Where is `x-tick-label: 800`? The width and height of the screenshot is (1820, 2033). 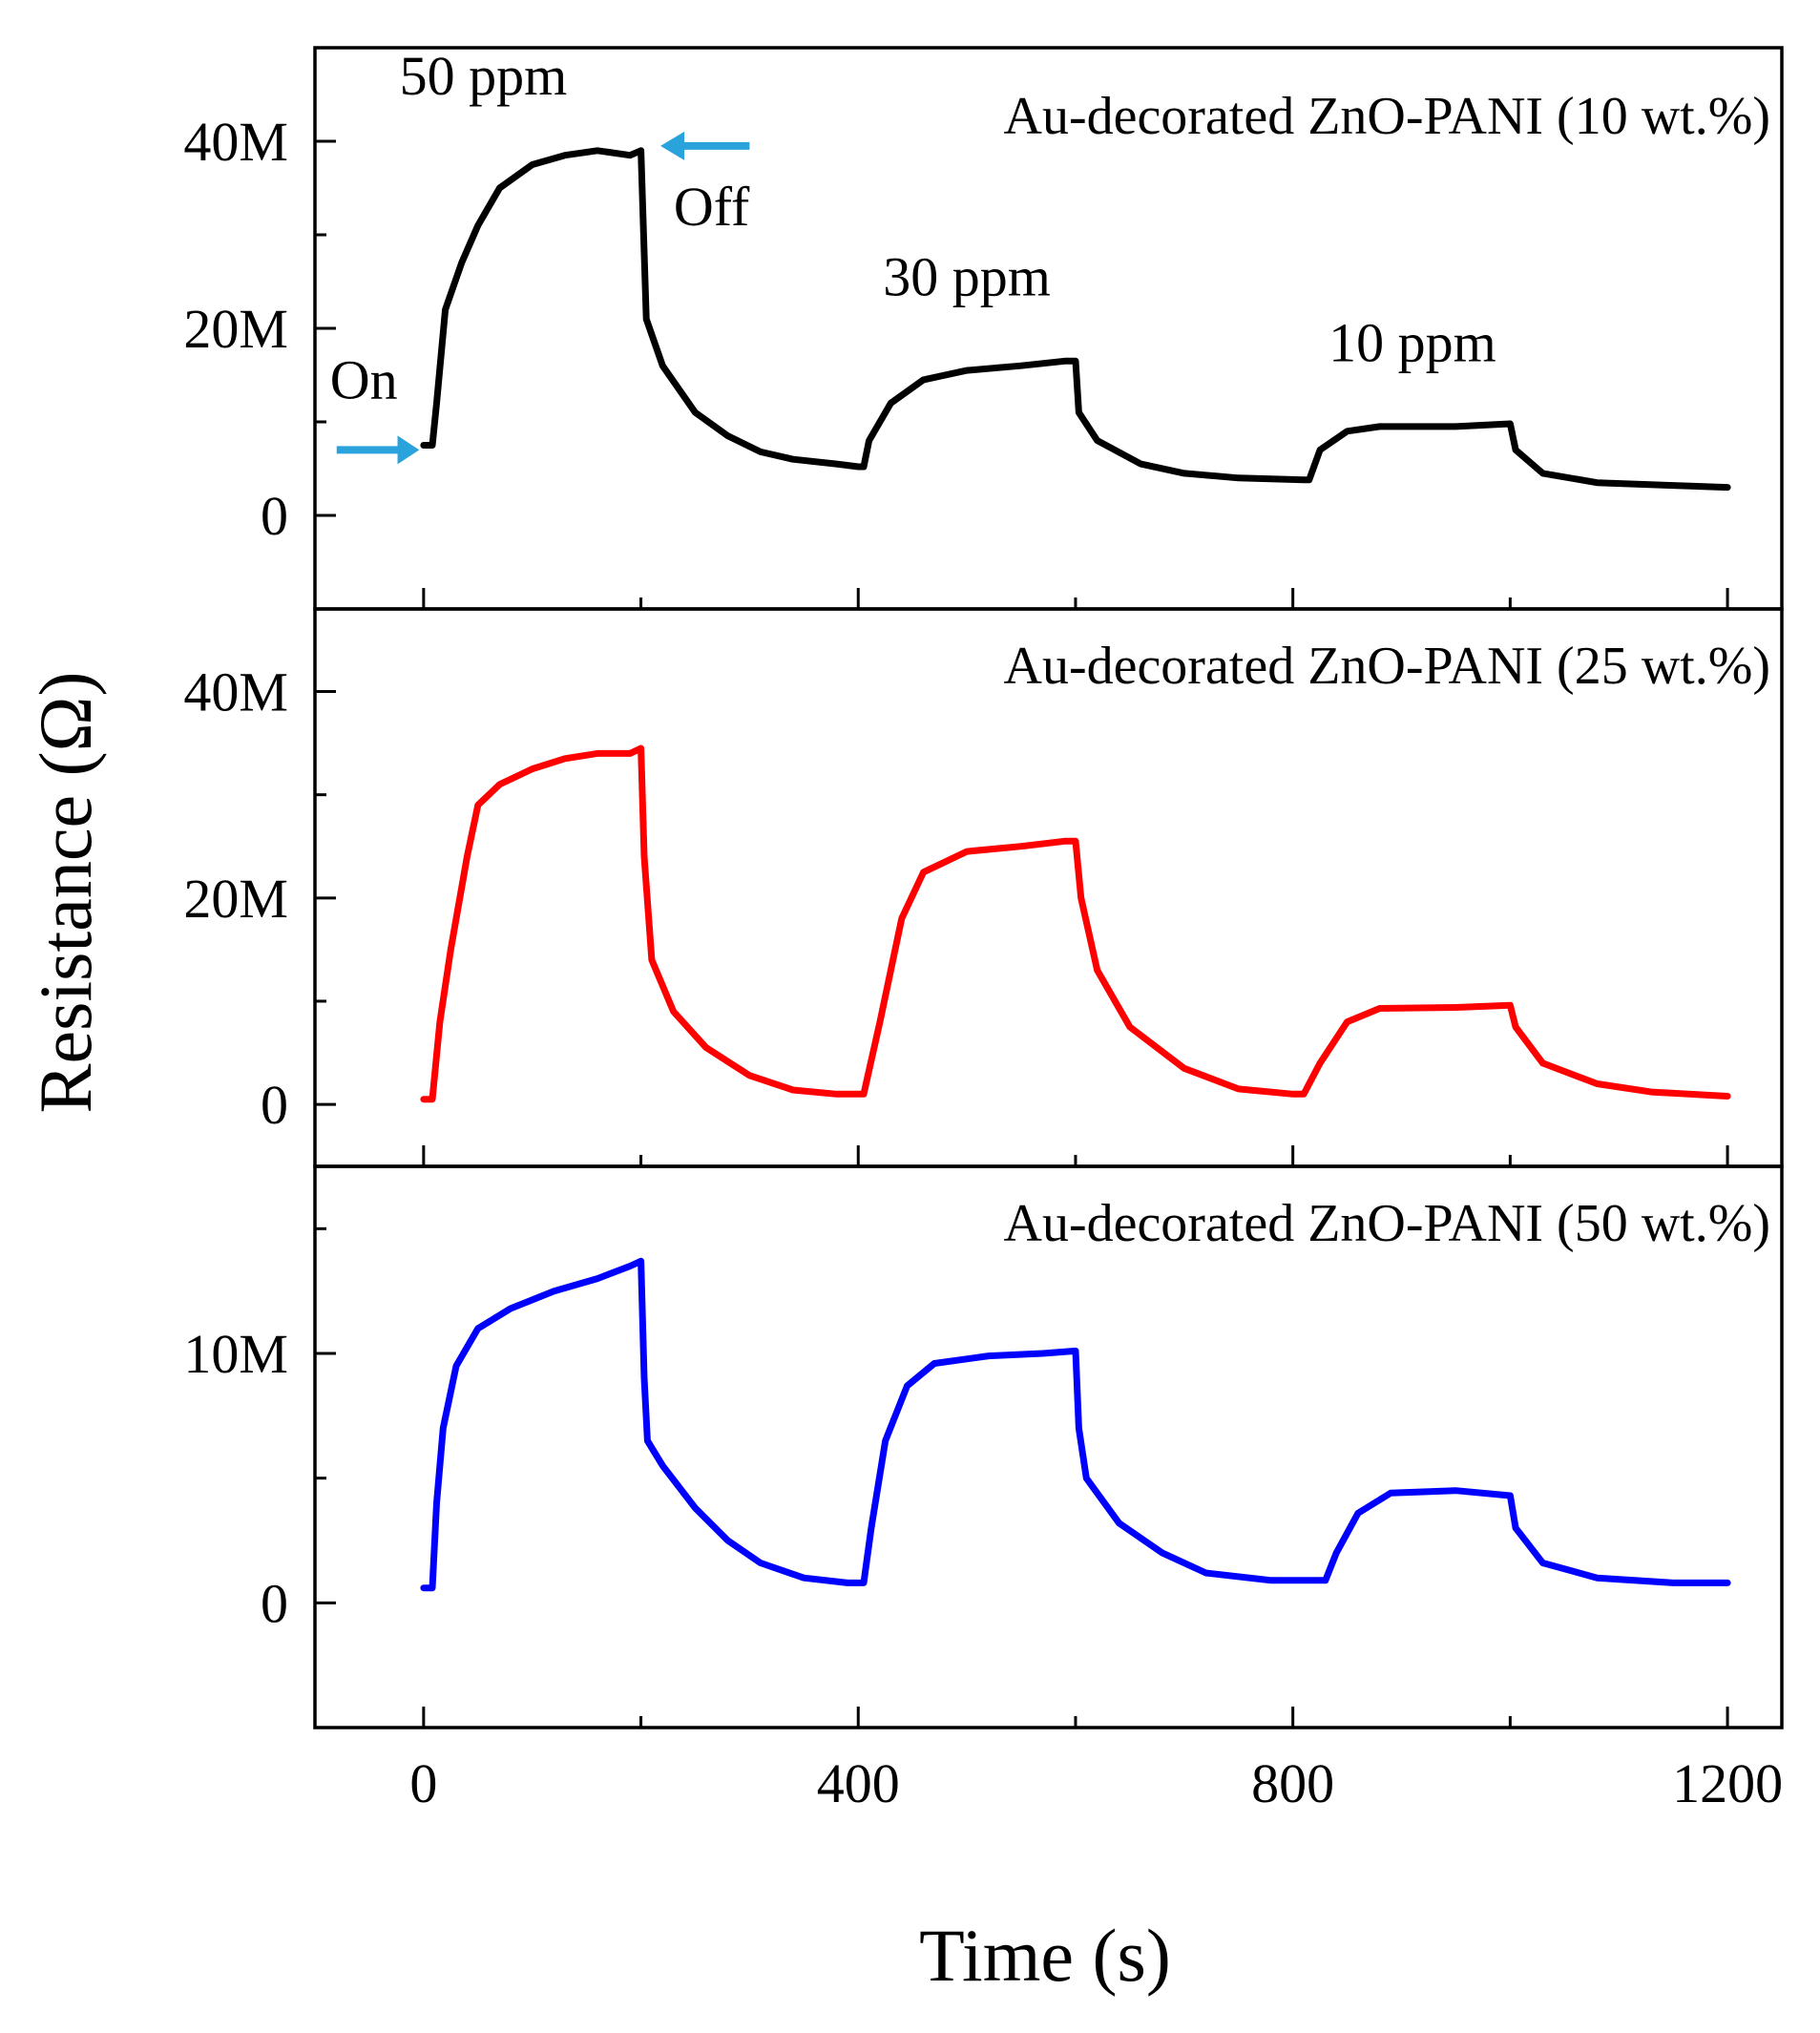
x-tick-label: 800 is located at coordinates (1292, 1783).